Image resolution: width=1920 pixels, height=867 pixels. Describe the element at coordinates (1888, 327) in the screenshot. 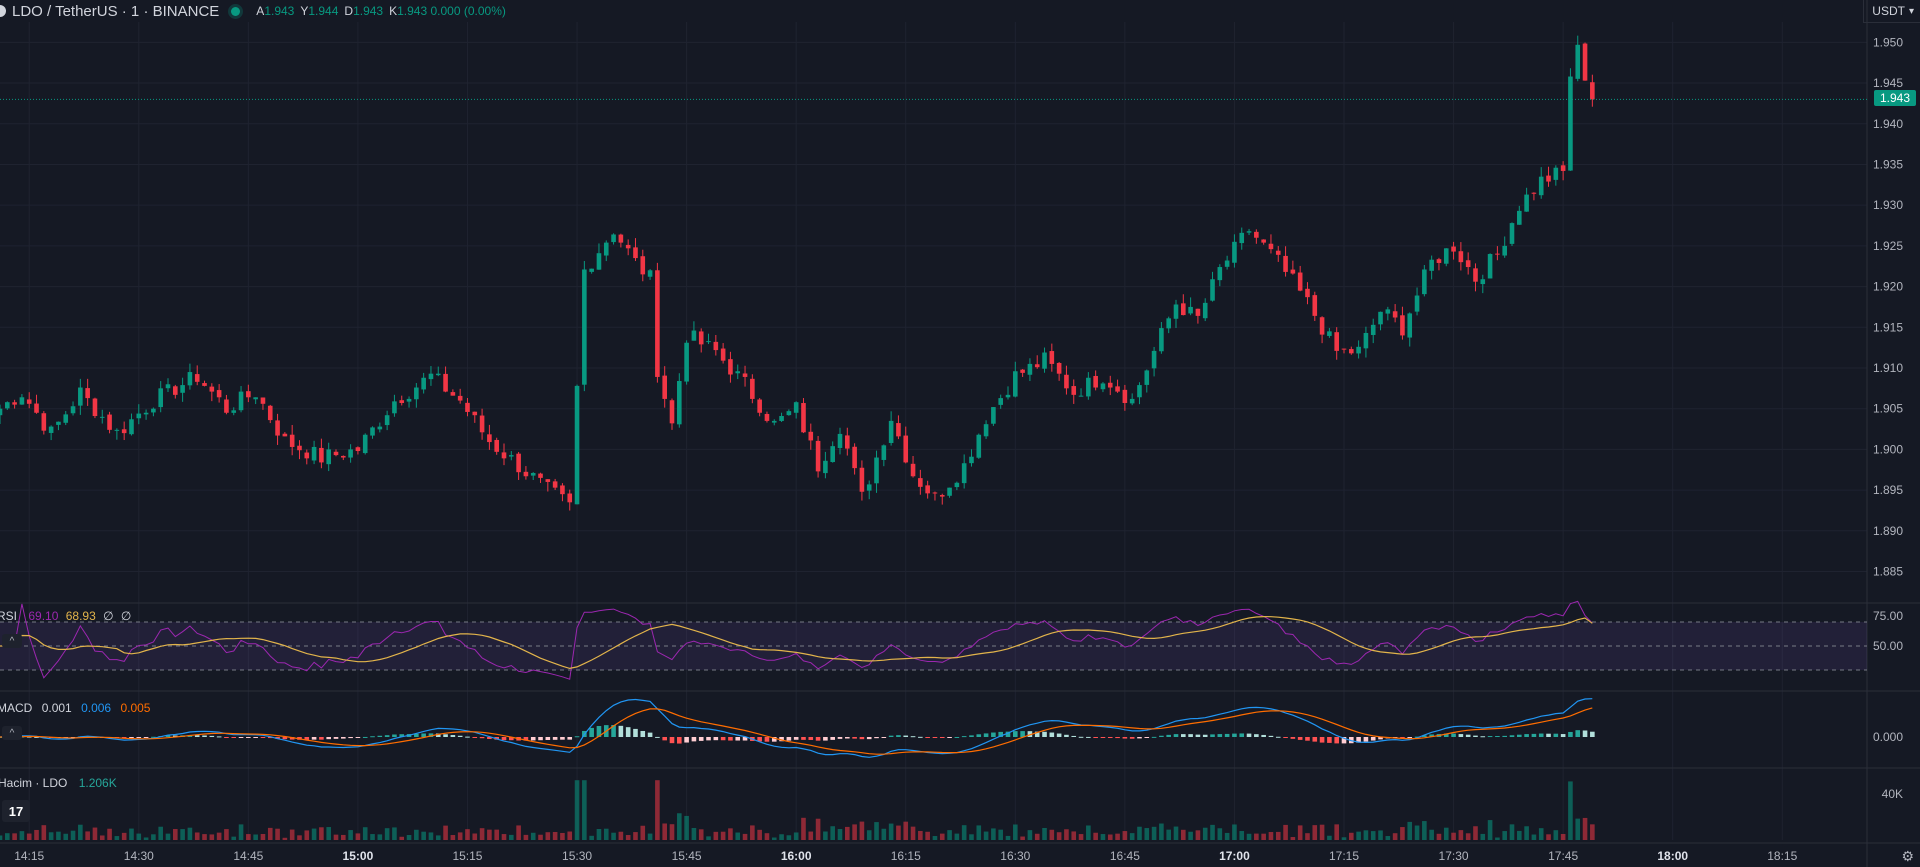

I see `y-tick-label: 1.915` at that location.